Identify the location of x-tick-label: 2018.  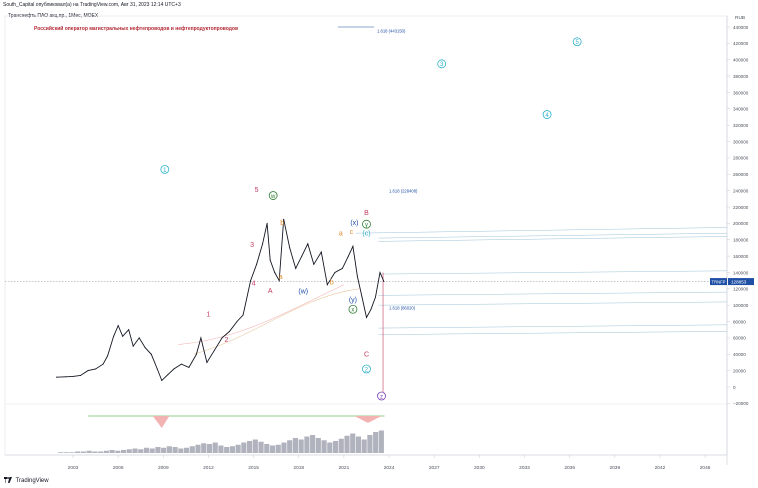
(298, 468).